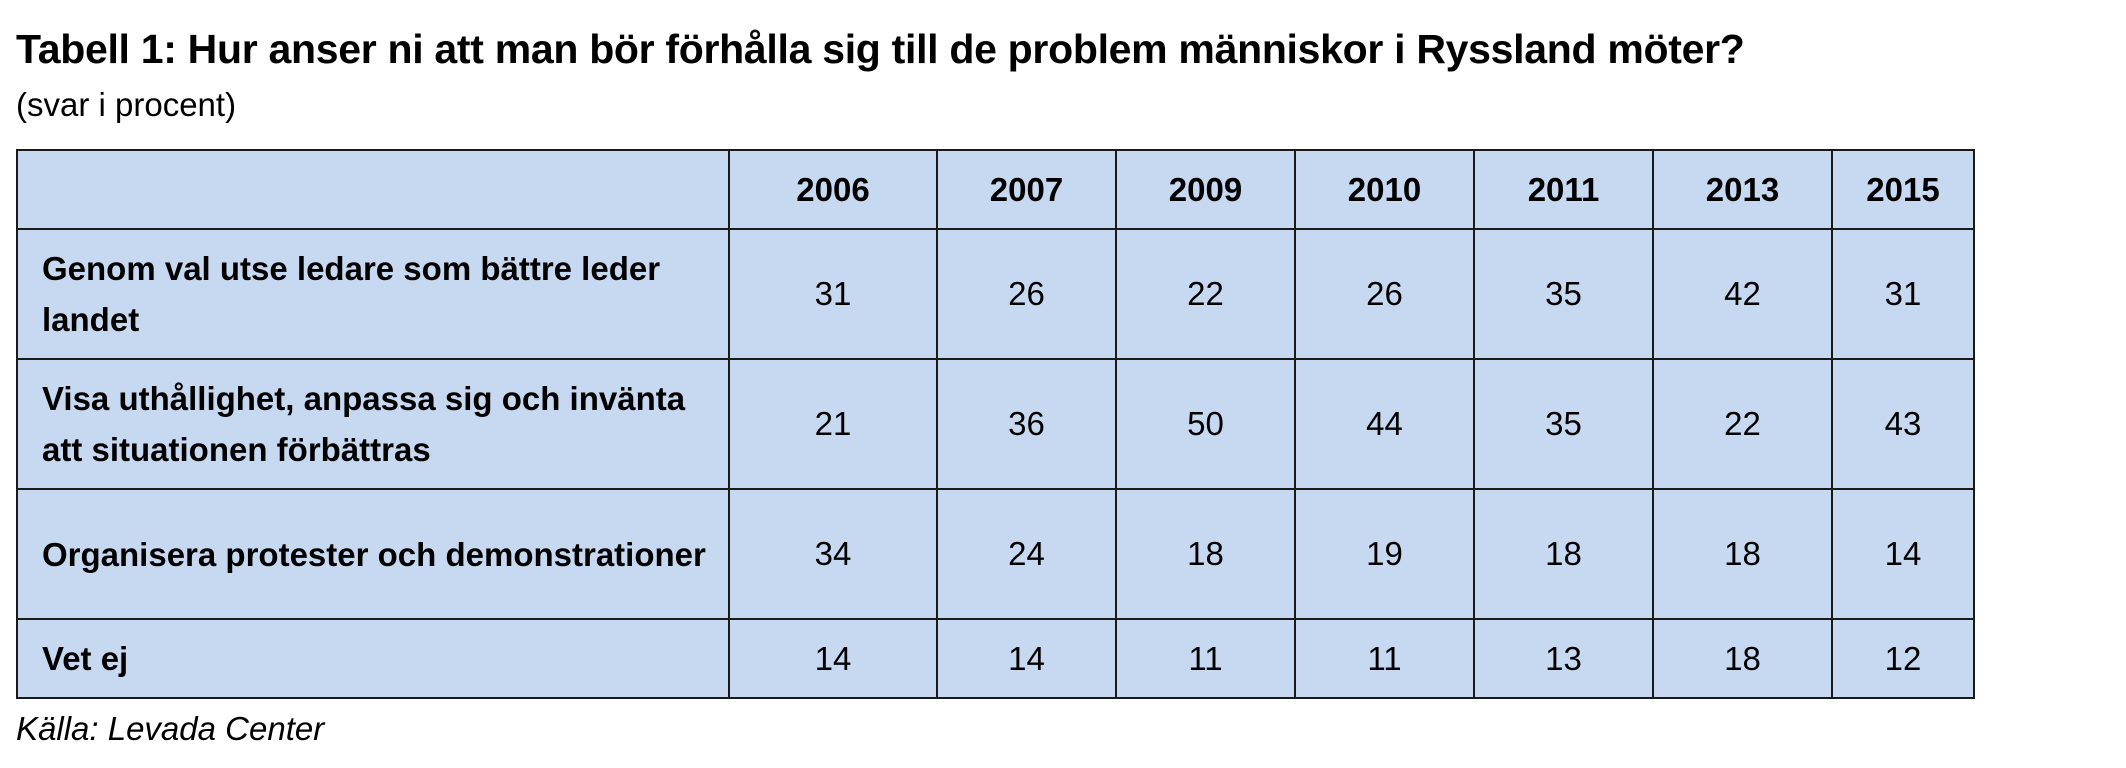  What do you see at coordinates (1026, 424) in the screenshot?
I see `table-cell: 36` at bounding box center [1026, 424].